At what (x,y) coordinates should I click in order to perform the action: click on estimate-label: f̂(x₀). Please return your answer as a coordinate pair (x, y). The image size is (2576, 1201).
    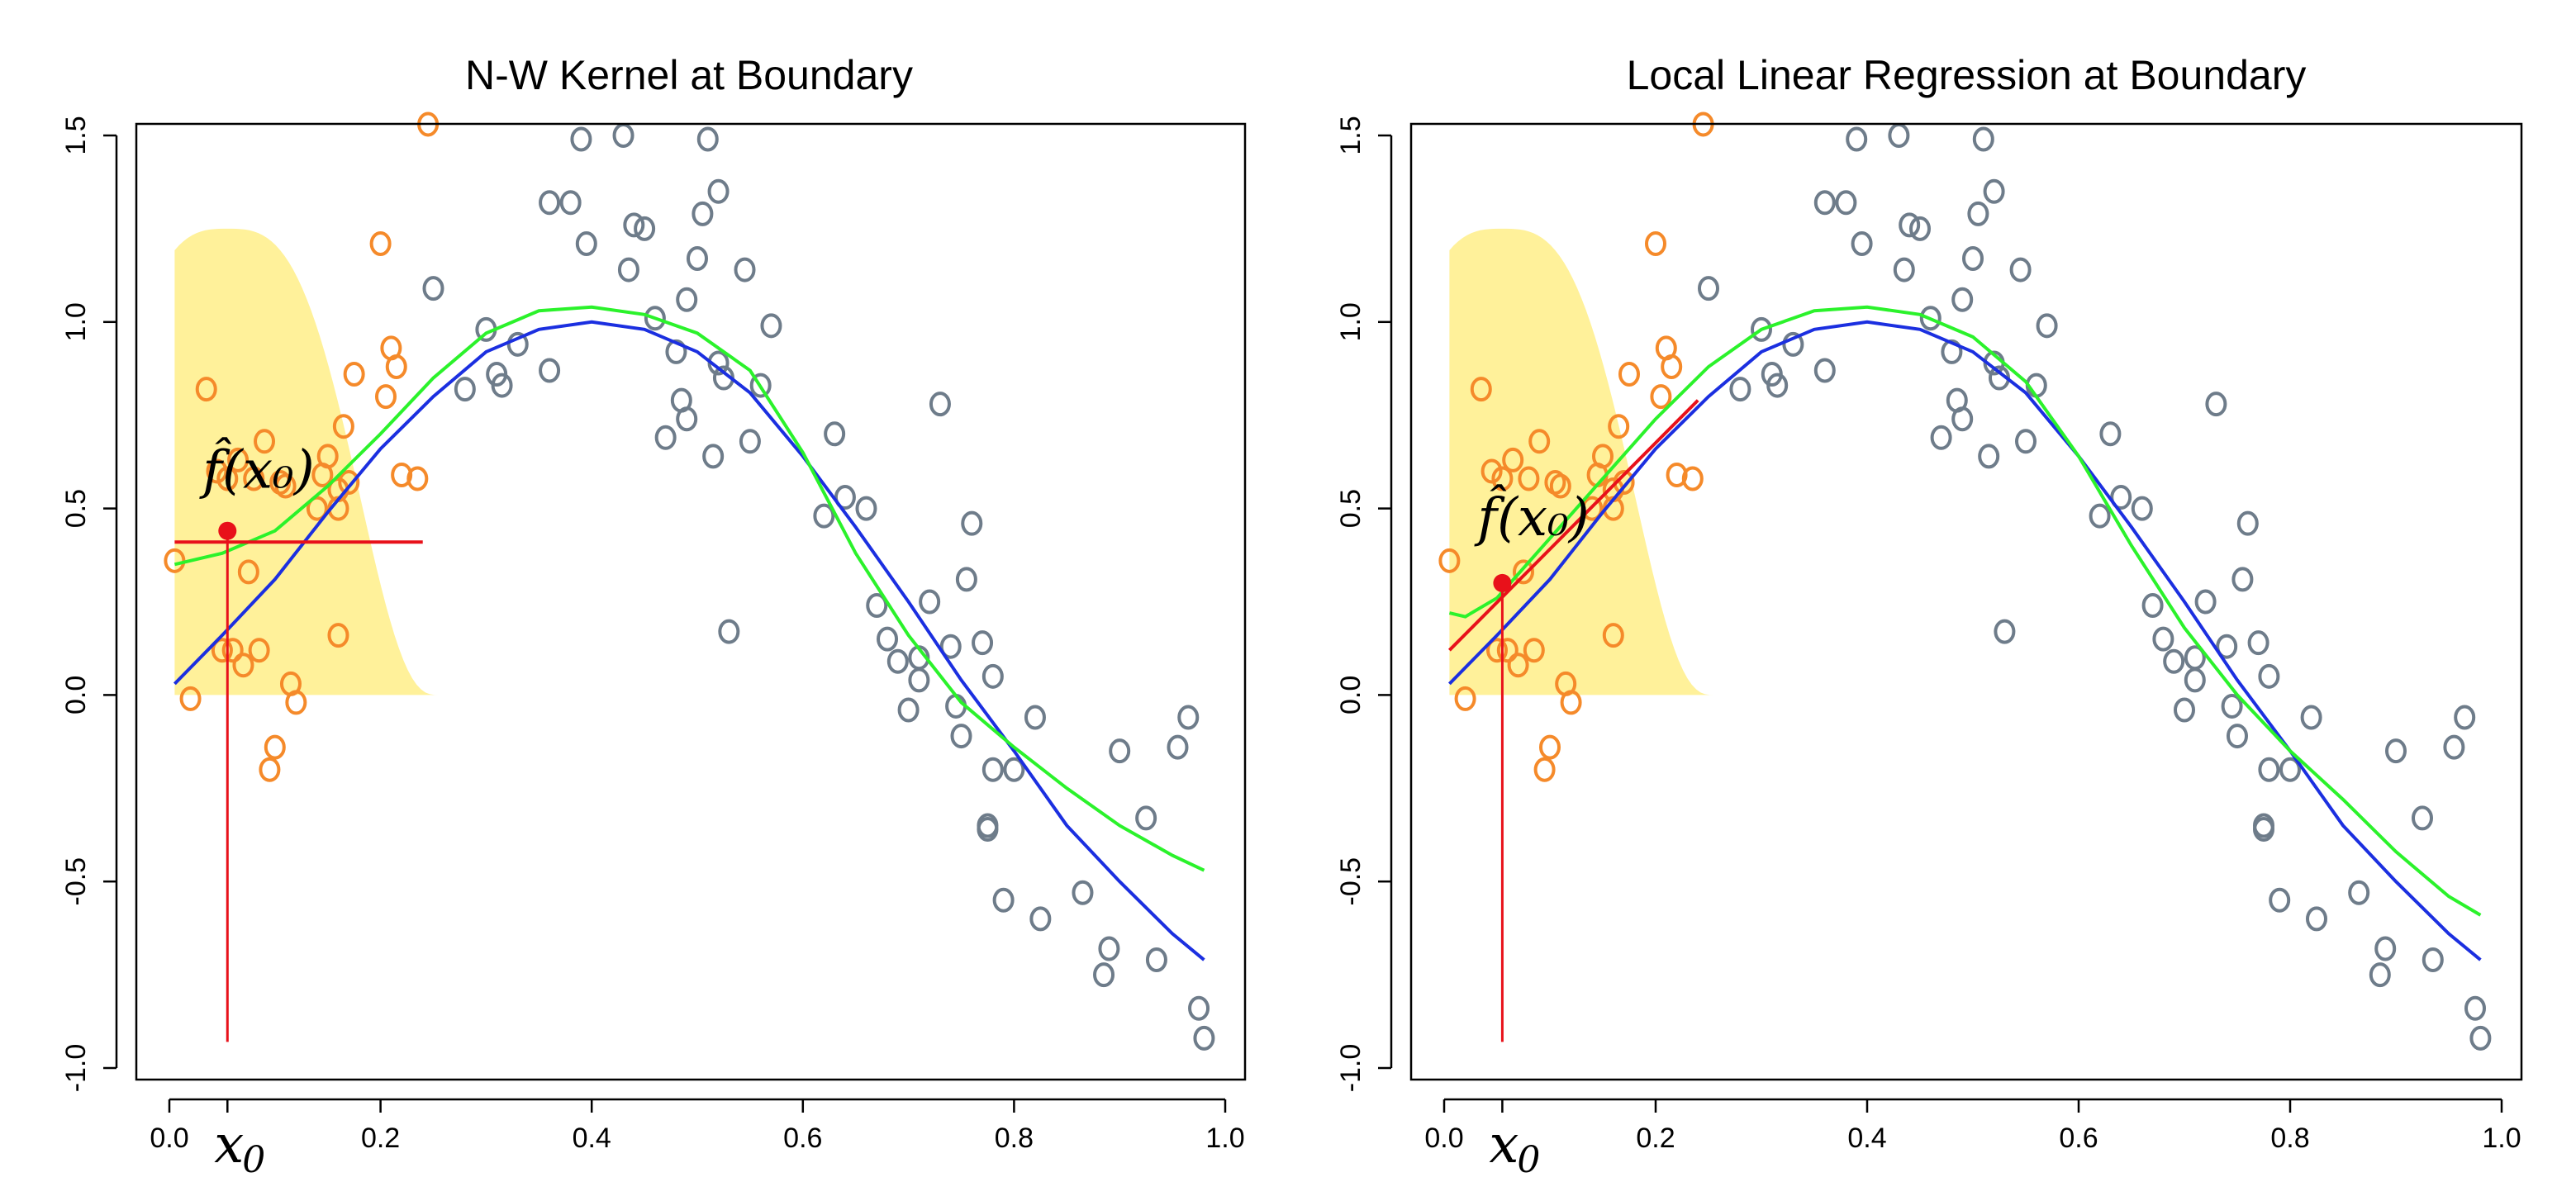
    Looking at the image, I should click on (256, 469).